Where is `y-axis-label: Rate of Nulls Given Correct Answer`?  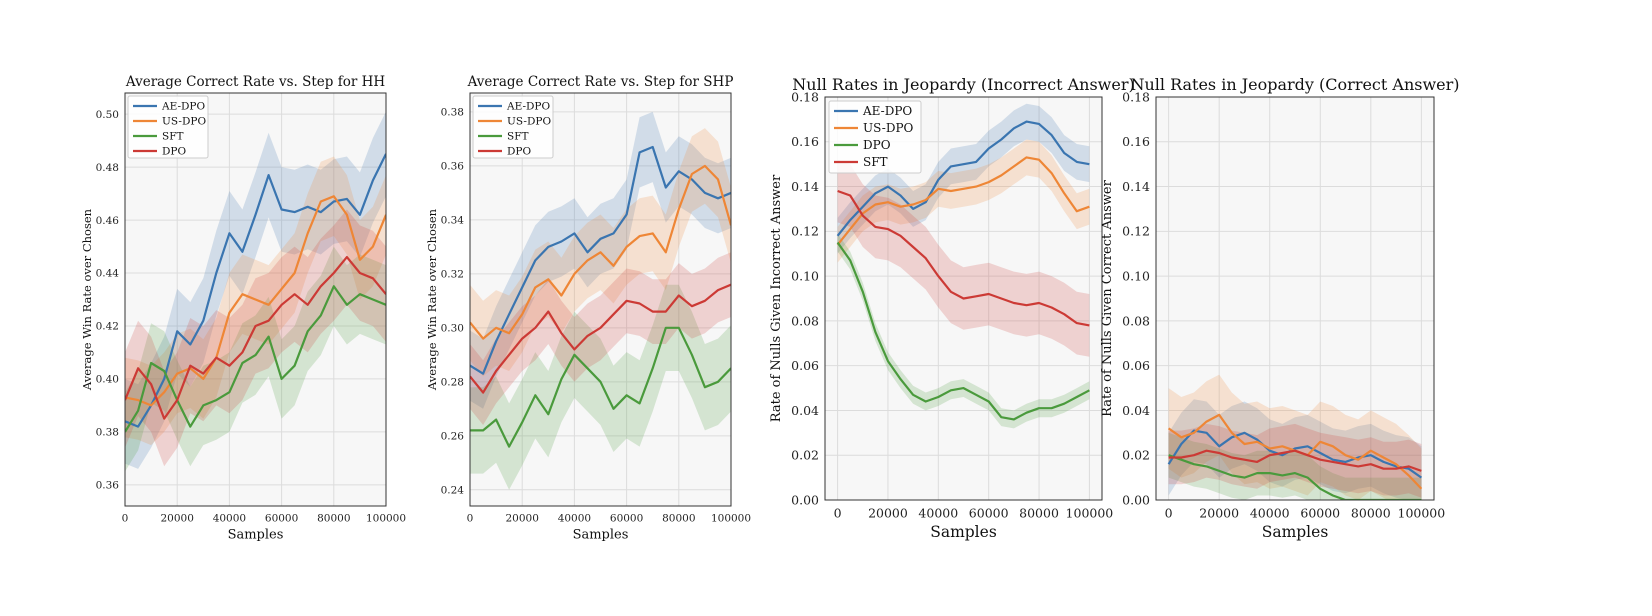
y-axis-label: Rate of Nulls Given Correct Answer is located at coordinates (1107, 297).